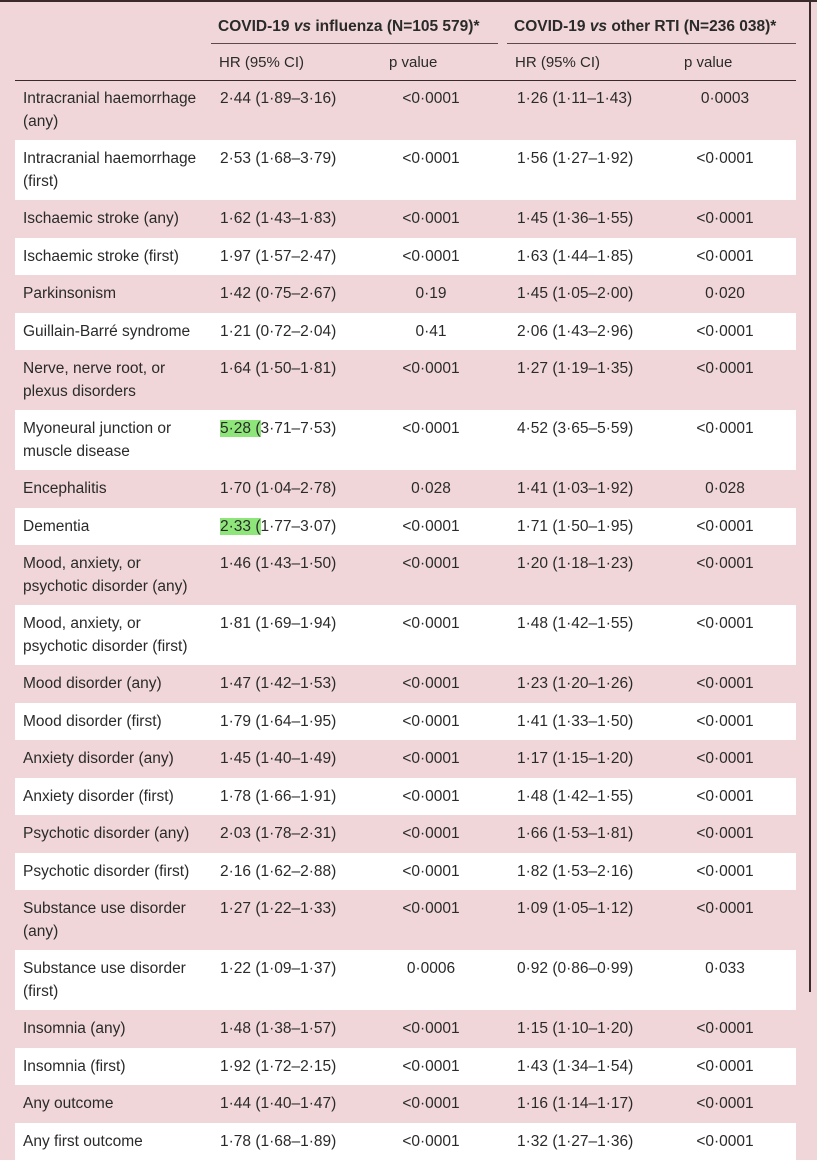 The image size is (817, 1160). What do you see at coordinates (278, 99) in the screenshot?
I see `hr-influenza: 2·44 (1·89–3·16)` at bounding box center [278, 99].